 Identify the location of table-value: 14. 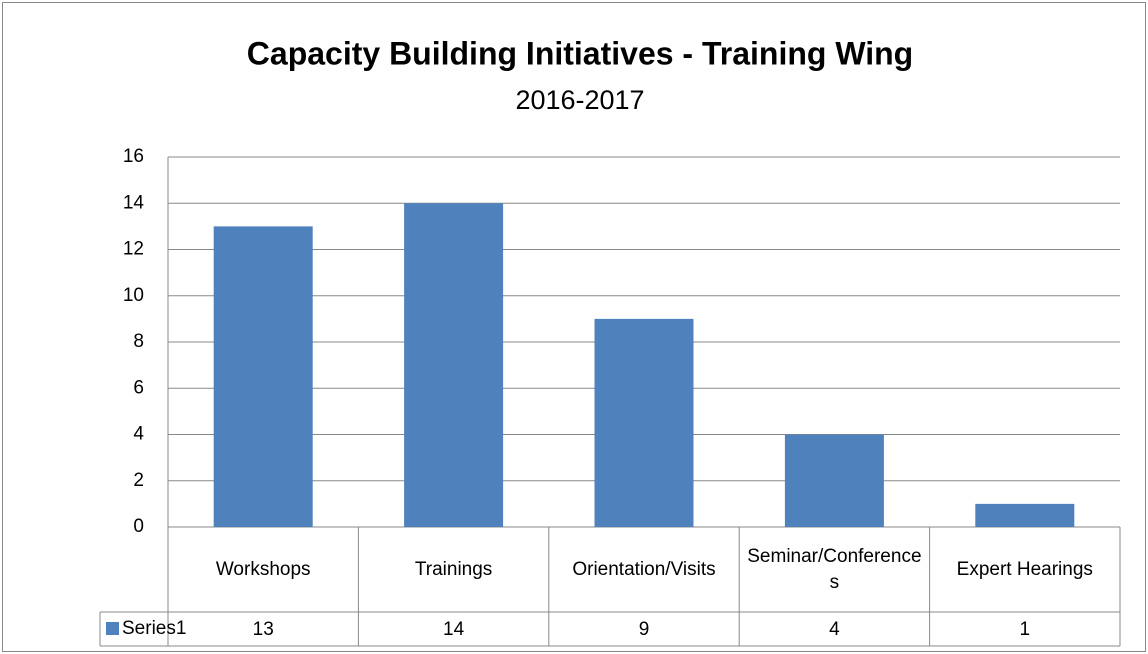
(454, 629).